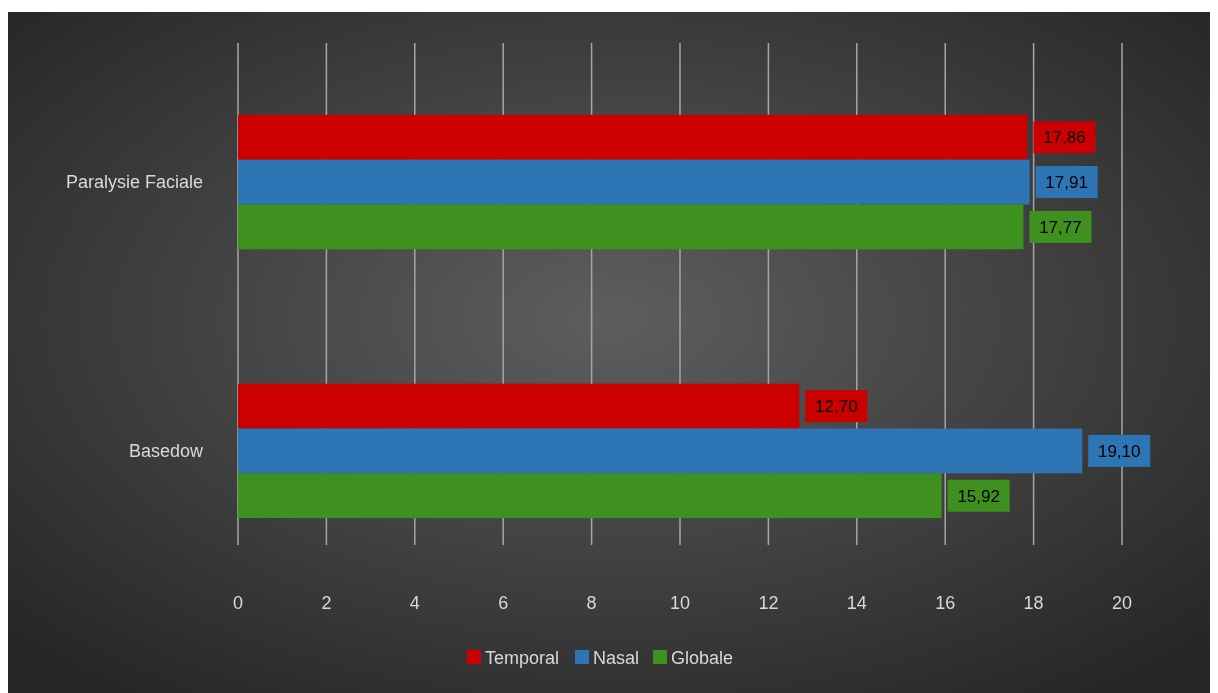 This screenshot has width=1218, height=693. Describe the element at coordinates (768, 603) in the screenshot. I see `x-tick-label: 12` at that location.